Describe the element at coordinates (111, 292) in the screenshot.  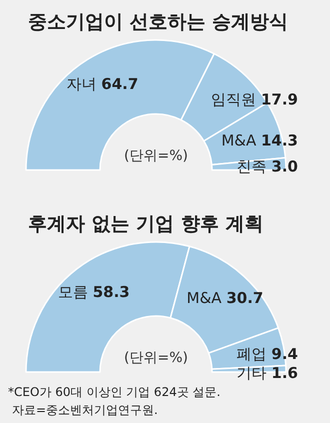
I see `data-label: 58.3` at that location.